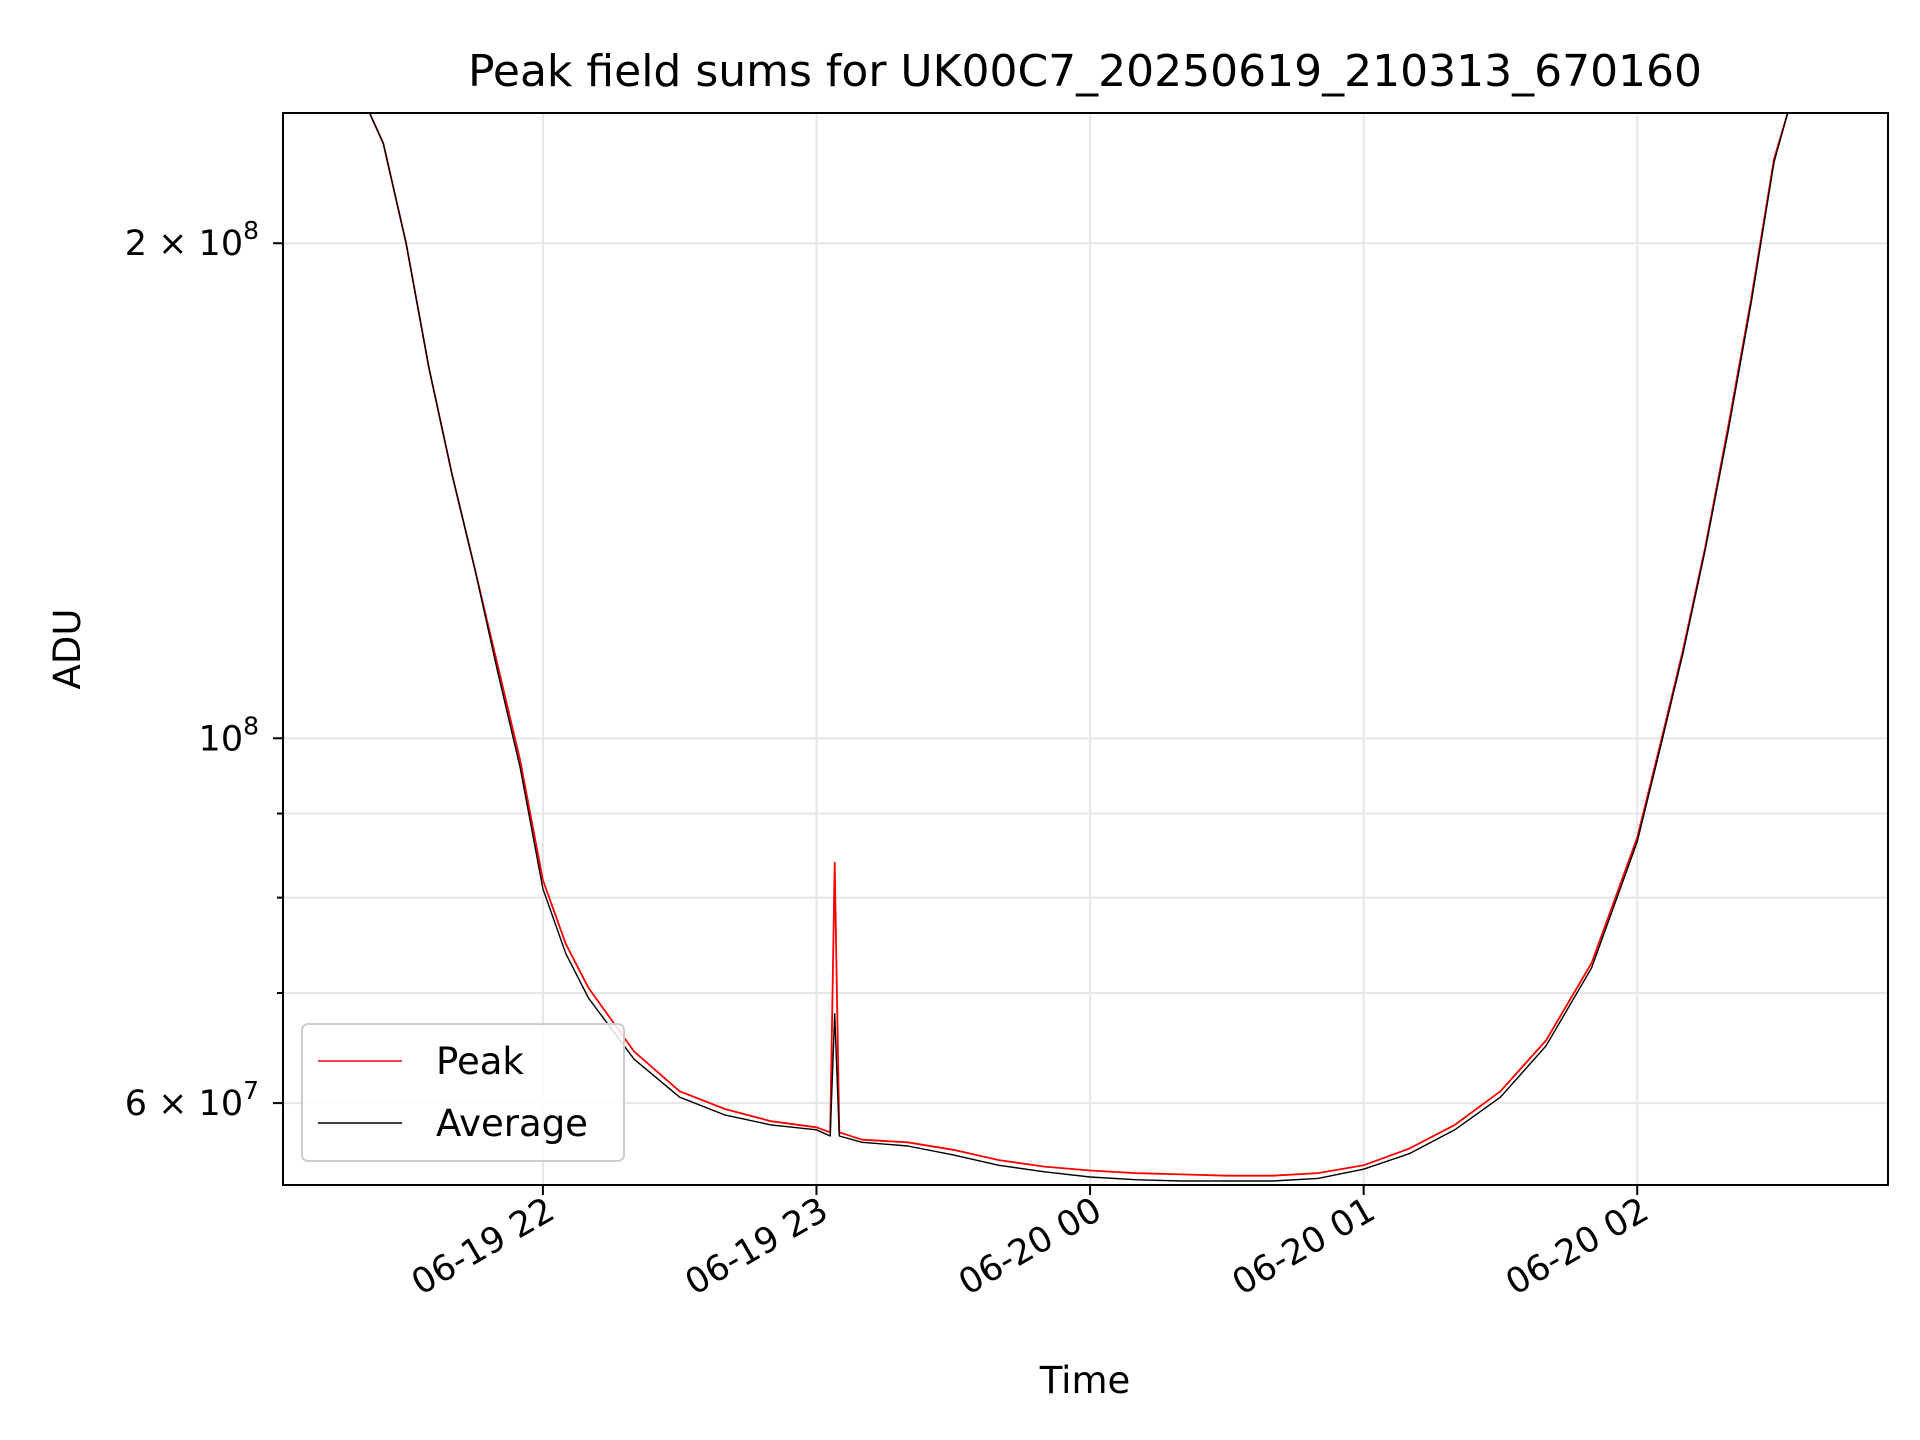 Image resolution: width=1920 pixels, height=1440 pixels. I want to click on y-tick-label: 6 × 107, so click(192, 1100).